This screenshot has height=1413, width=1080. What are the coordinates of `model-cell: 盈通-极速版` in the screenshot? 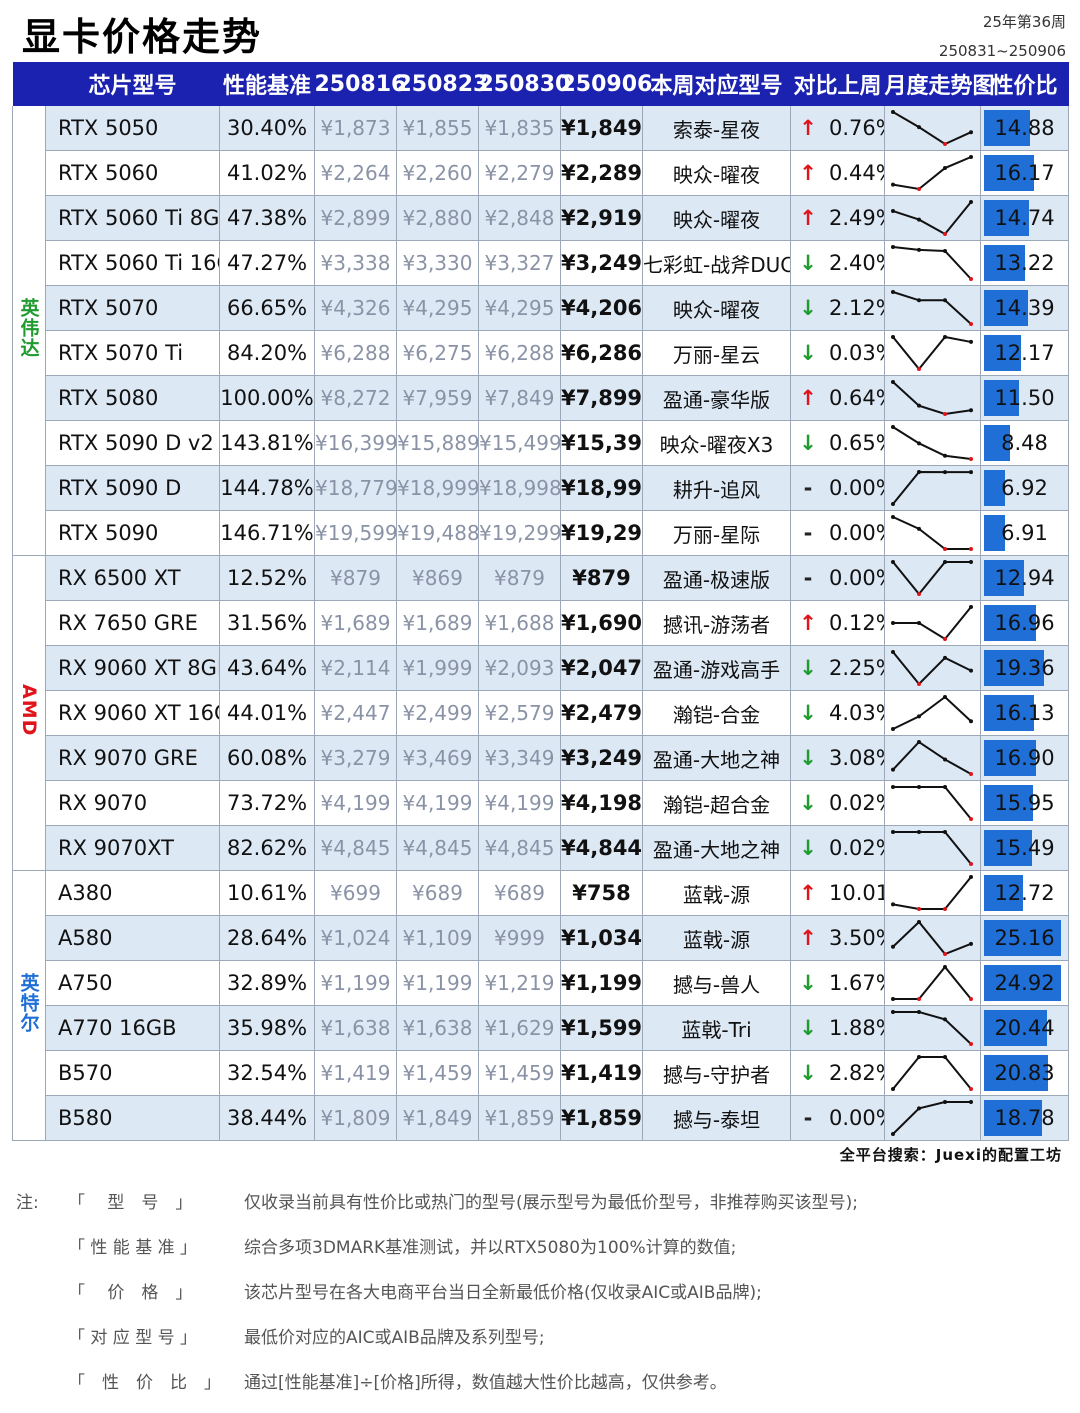 It's located at (716, 578).